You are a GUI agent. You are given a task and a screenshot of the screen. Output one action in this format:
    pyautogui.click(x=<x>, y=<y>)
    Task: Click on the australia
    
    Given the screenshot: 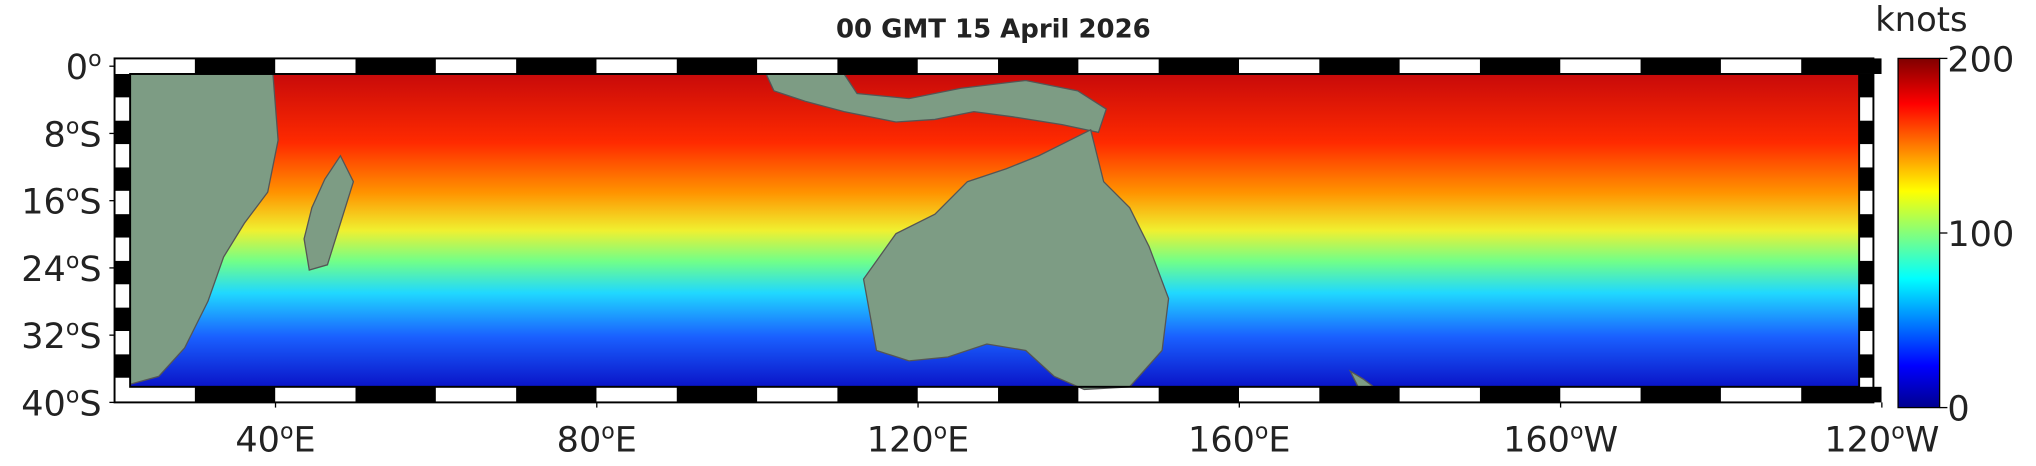 What is the action you would take?
    pyautogui.click(x=1016, y=259)
    